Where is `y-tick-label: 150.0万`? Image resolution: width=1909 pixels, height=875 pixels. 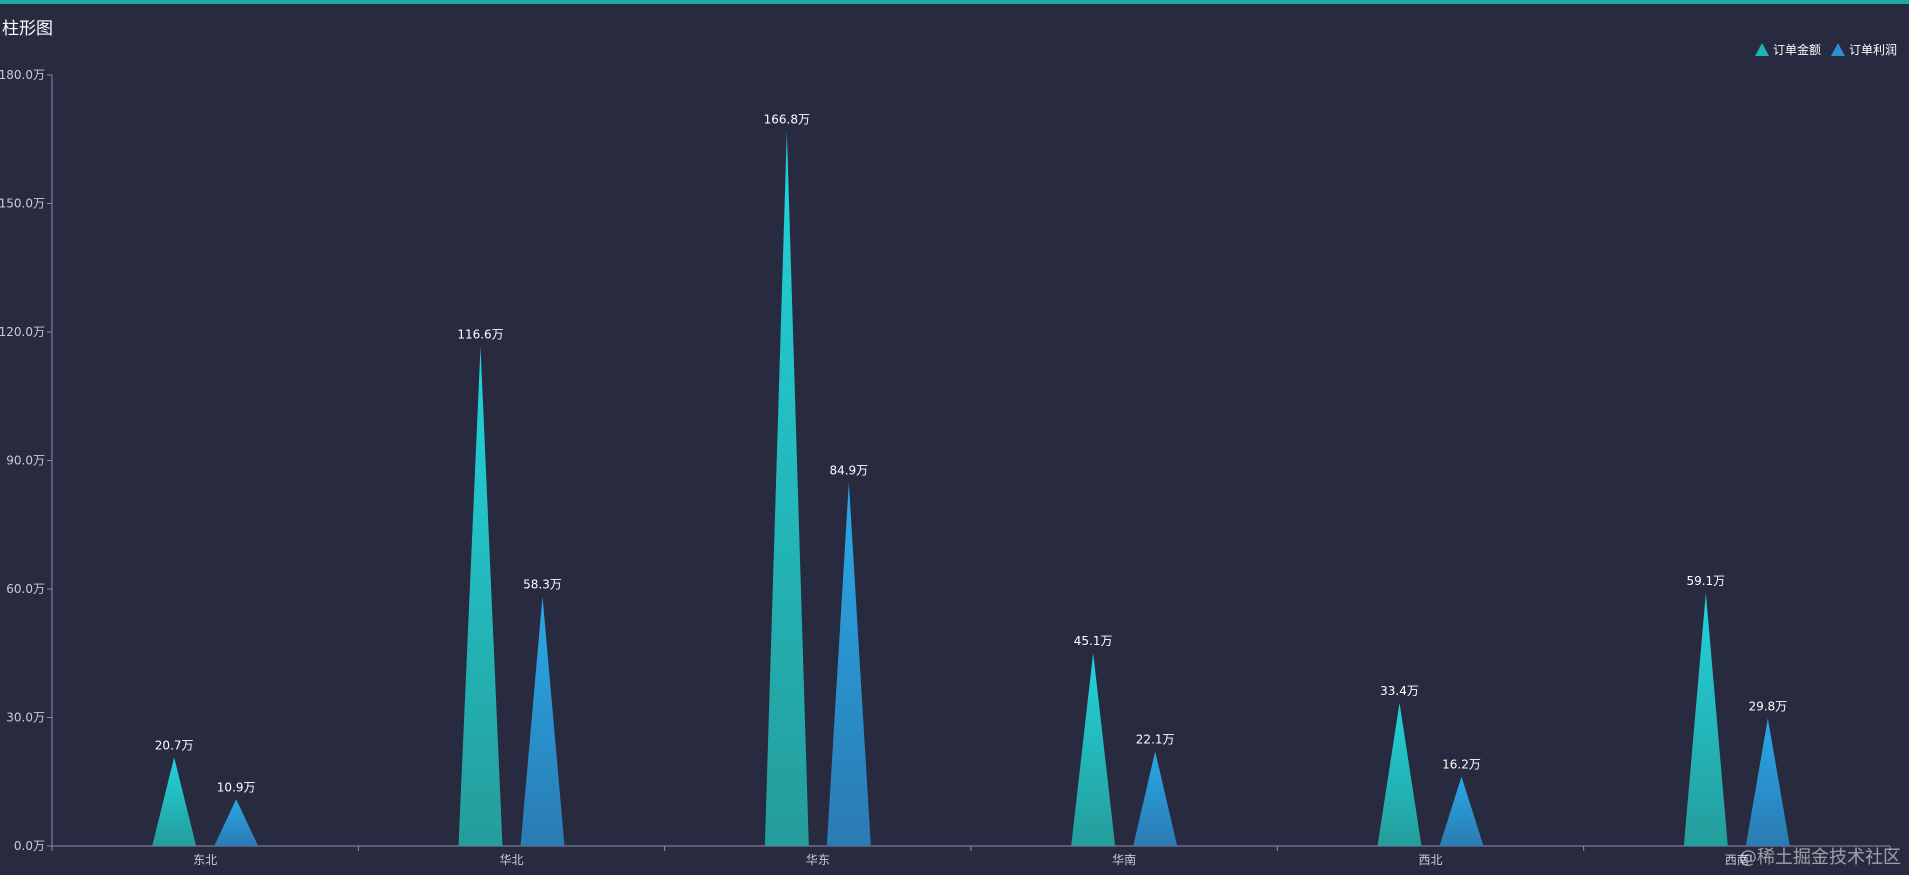
y-tick-label: 150.0万 is located at coordinates (22, 204).